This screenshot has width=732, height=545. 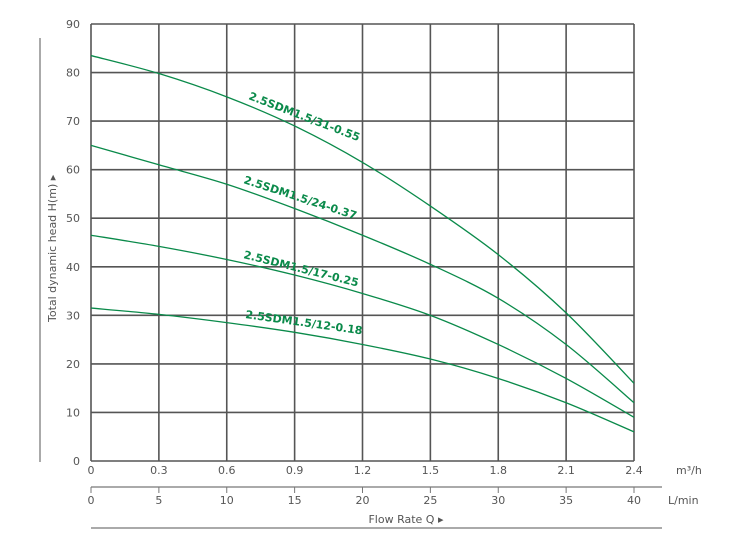 What do you see at coordinates (73, 121) in the screenshot?
I see `y-tick-label: 70` at bounding box center [73, 121].